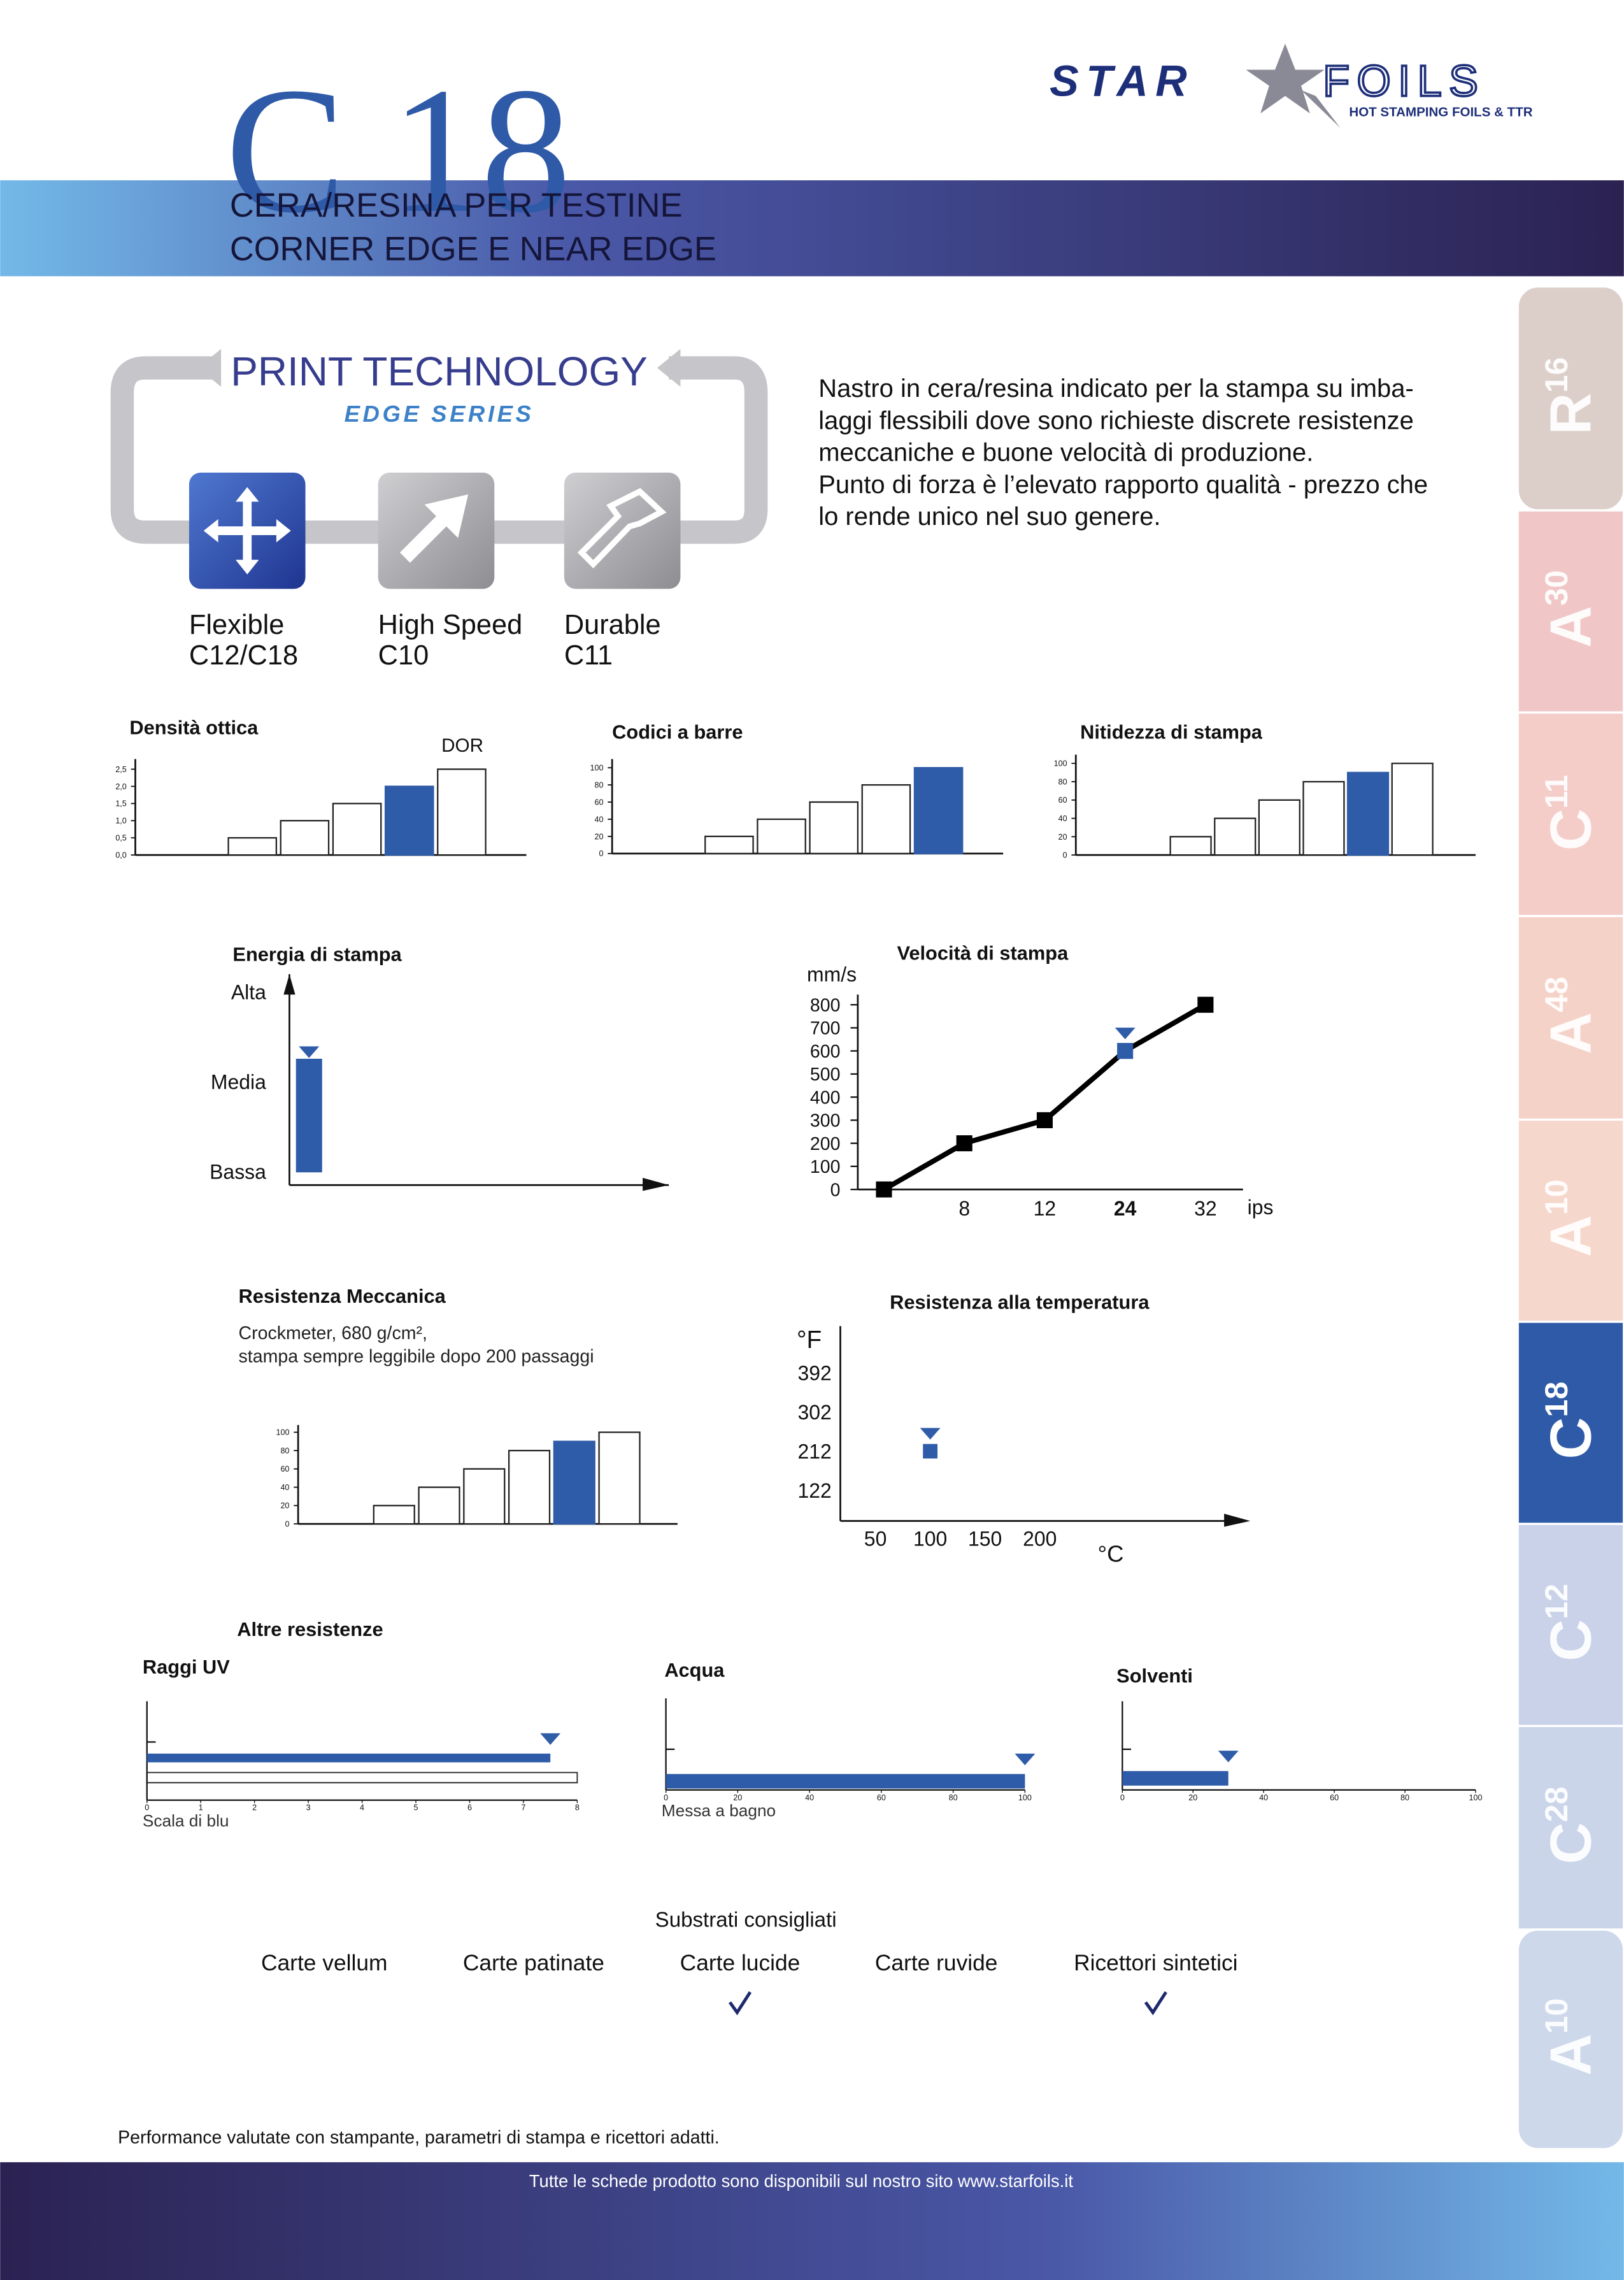  Describe the element at coordinates (1570, 1033) in the screenshot. I see `tab-letter: A` at that location.